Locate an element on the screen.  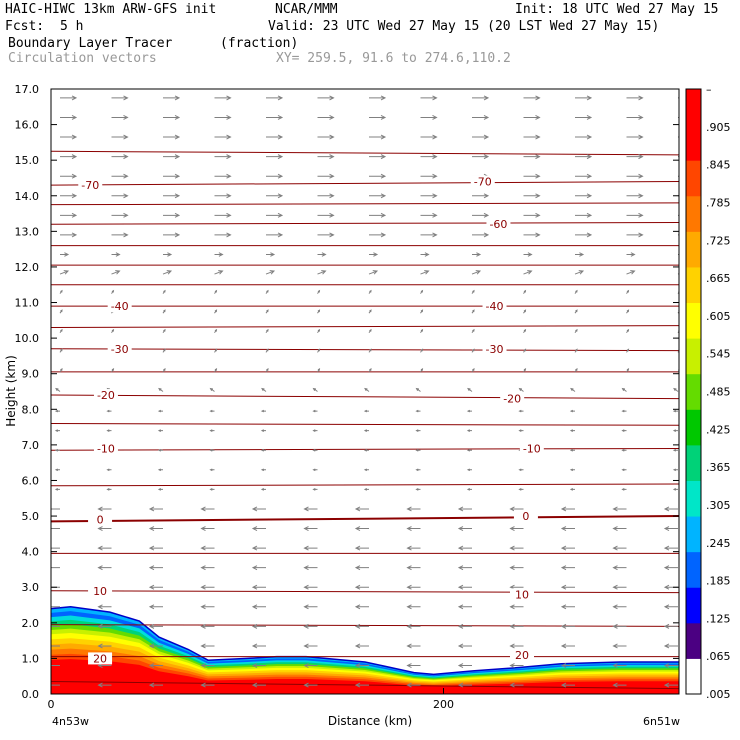
contour-label: 10 is located at coordinates (522, 594).